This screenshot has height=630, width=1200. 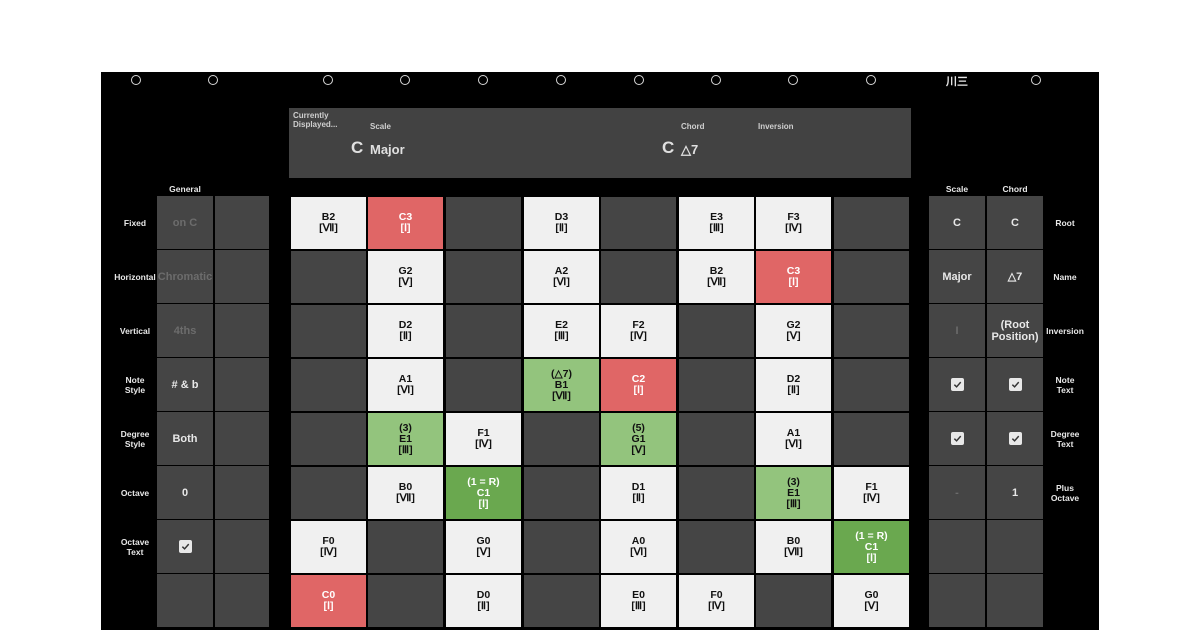 I want to click on chord-setting-cell: △7, so click(x=1015, y=276).